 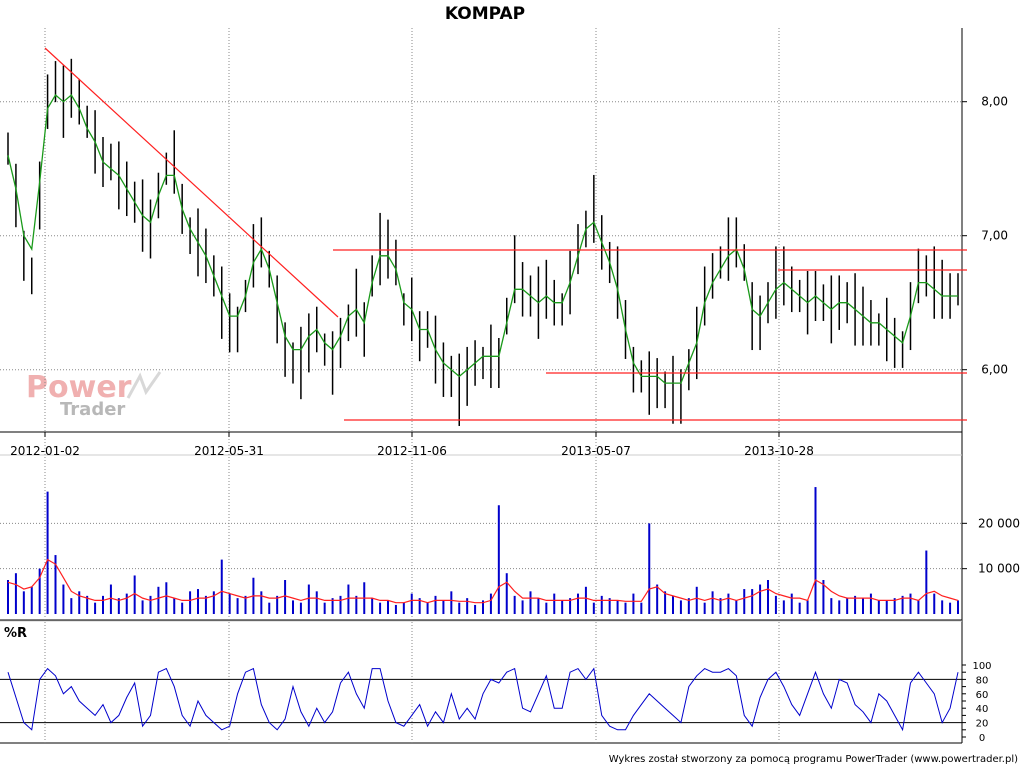 I want to click on wr-tick-label: 60, so click(x=982, y=695).